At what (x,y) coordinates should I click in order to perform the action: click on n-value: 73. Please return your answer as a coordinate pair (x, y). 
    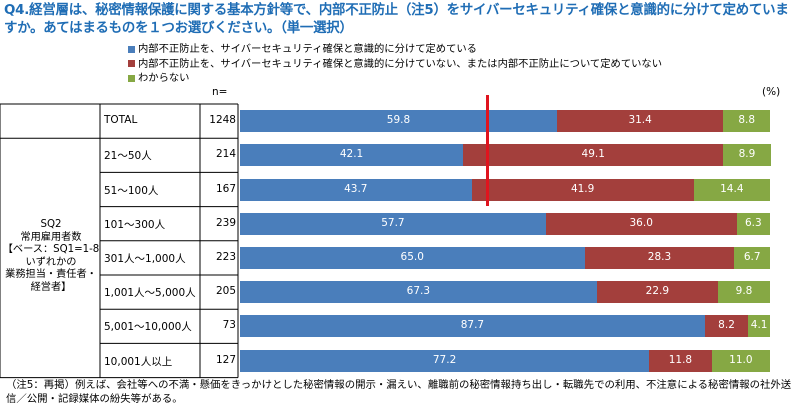
    Looking at the image, I should click on (229, 325).